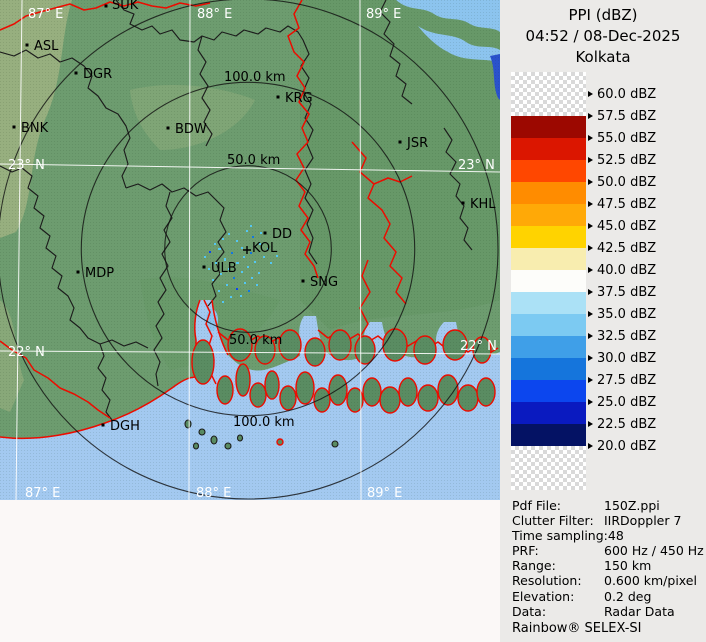  What do you see at coordinates (627, 248) in the screenshot?
I see `legend-entry-label: 42.5 dBZ` at bounding box center [627, 248].